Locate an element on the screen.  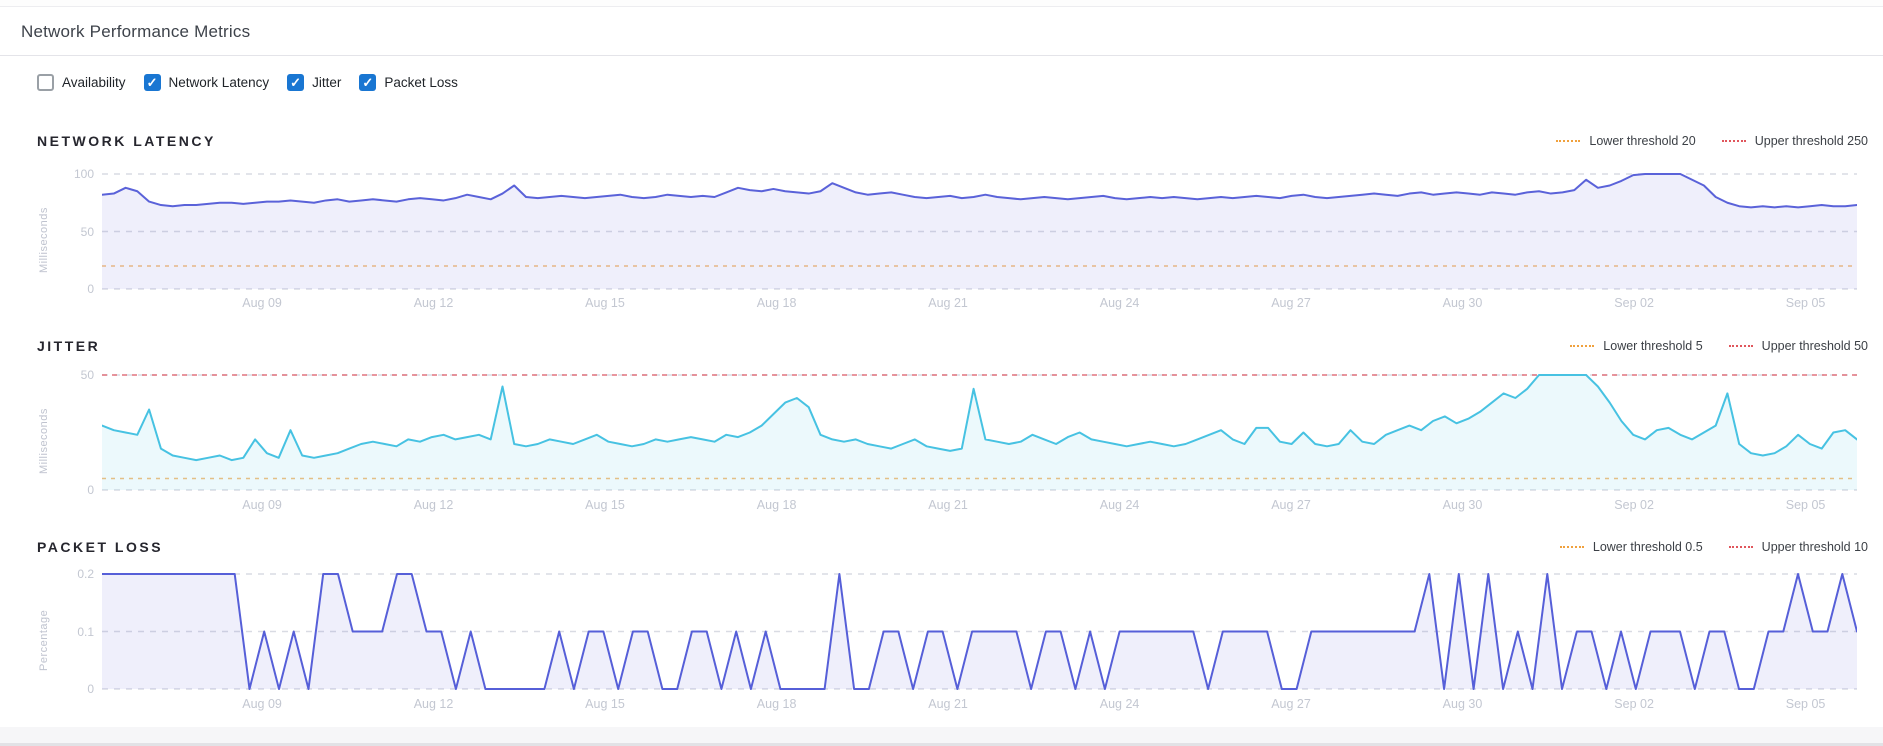
y-axis-label: Percentage is located at coordinates (44, 640).